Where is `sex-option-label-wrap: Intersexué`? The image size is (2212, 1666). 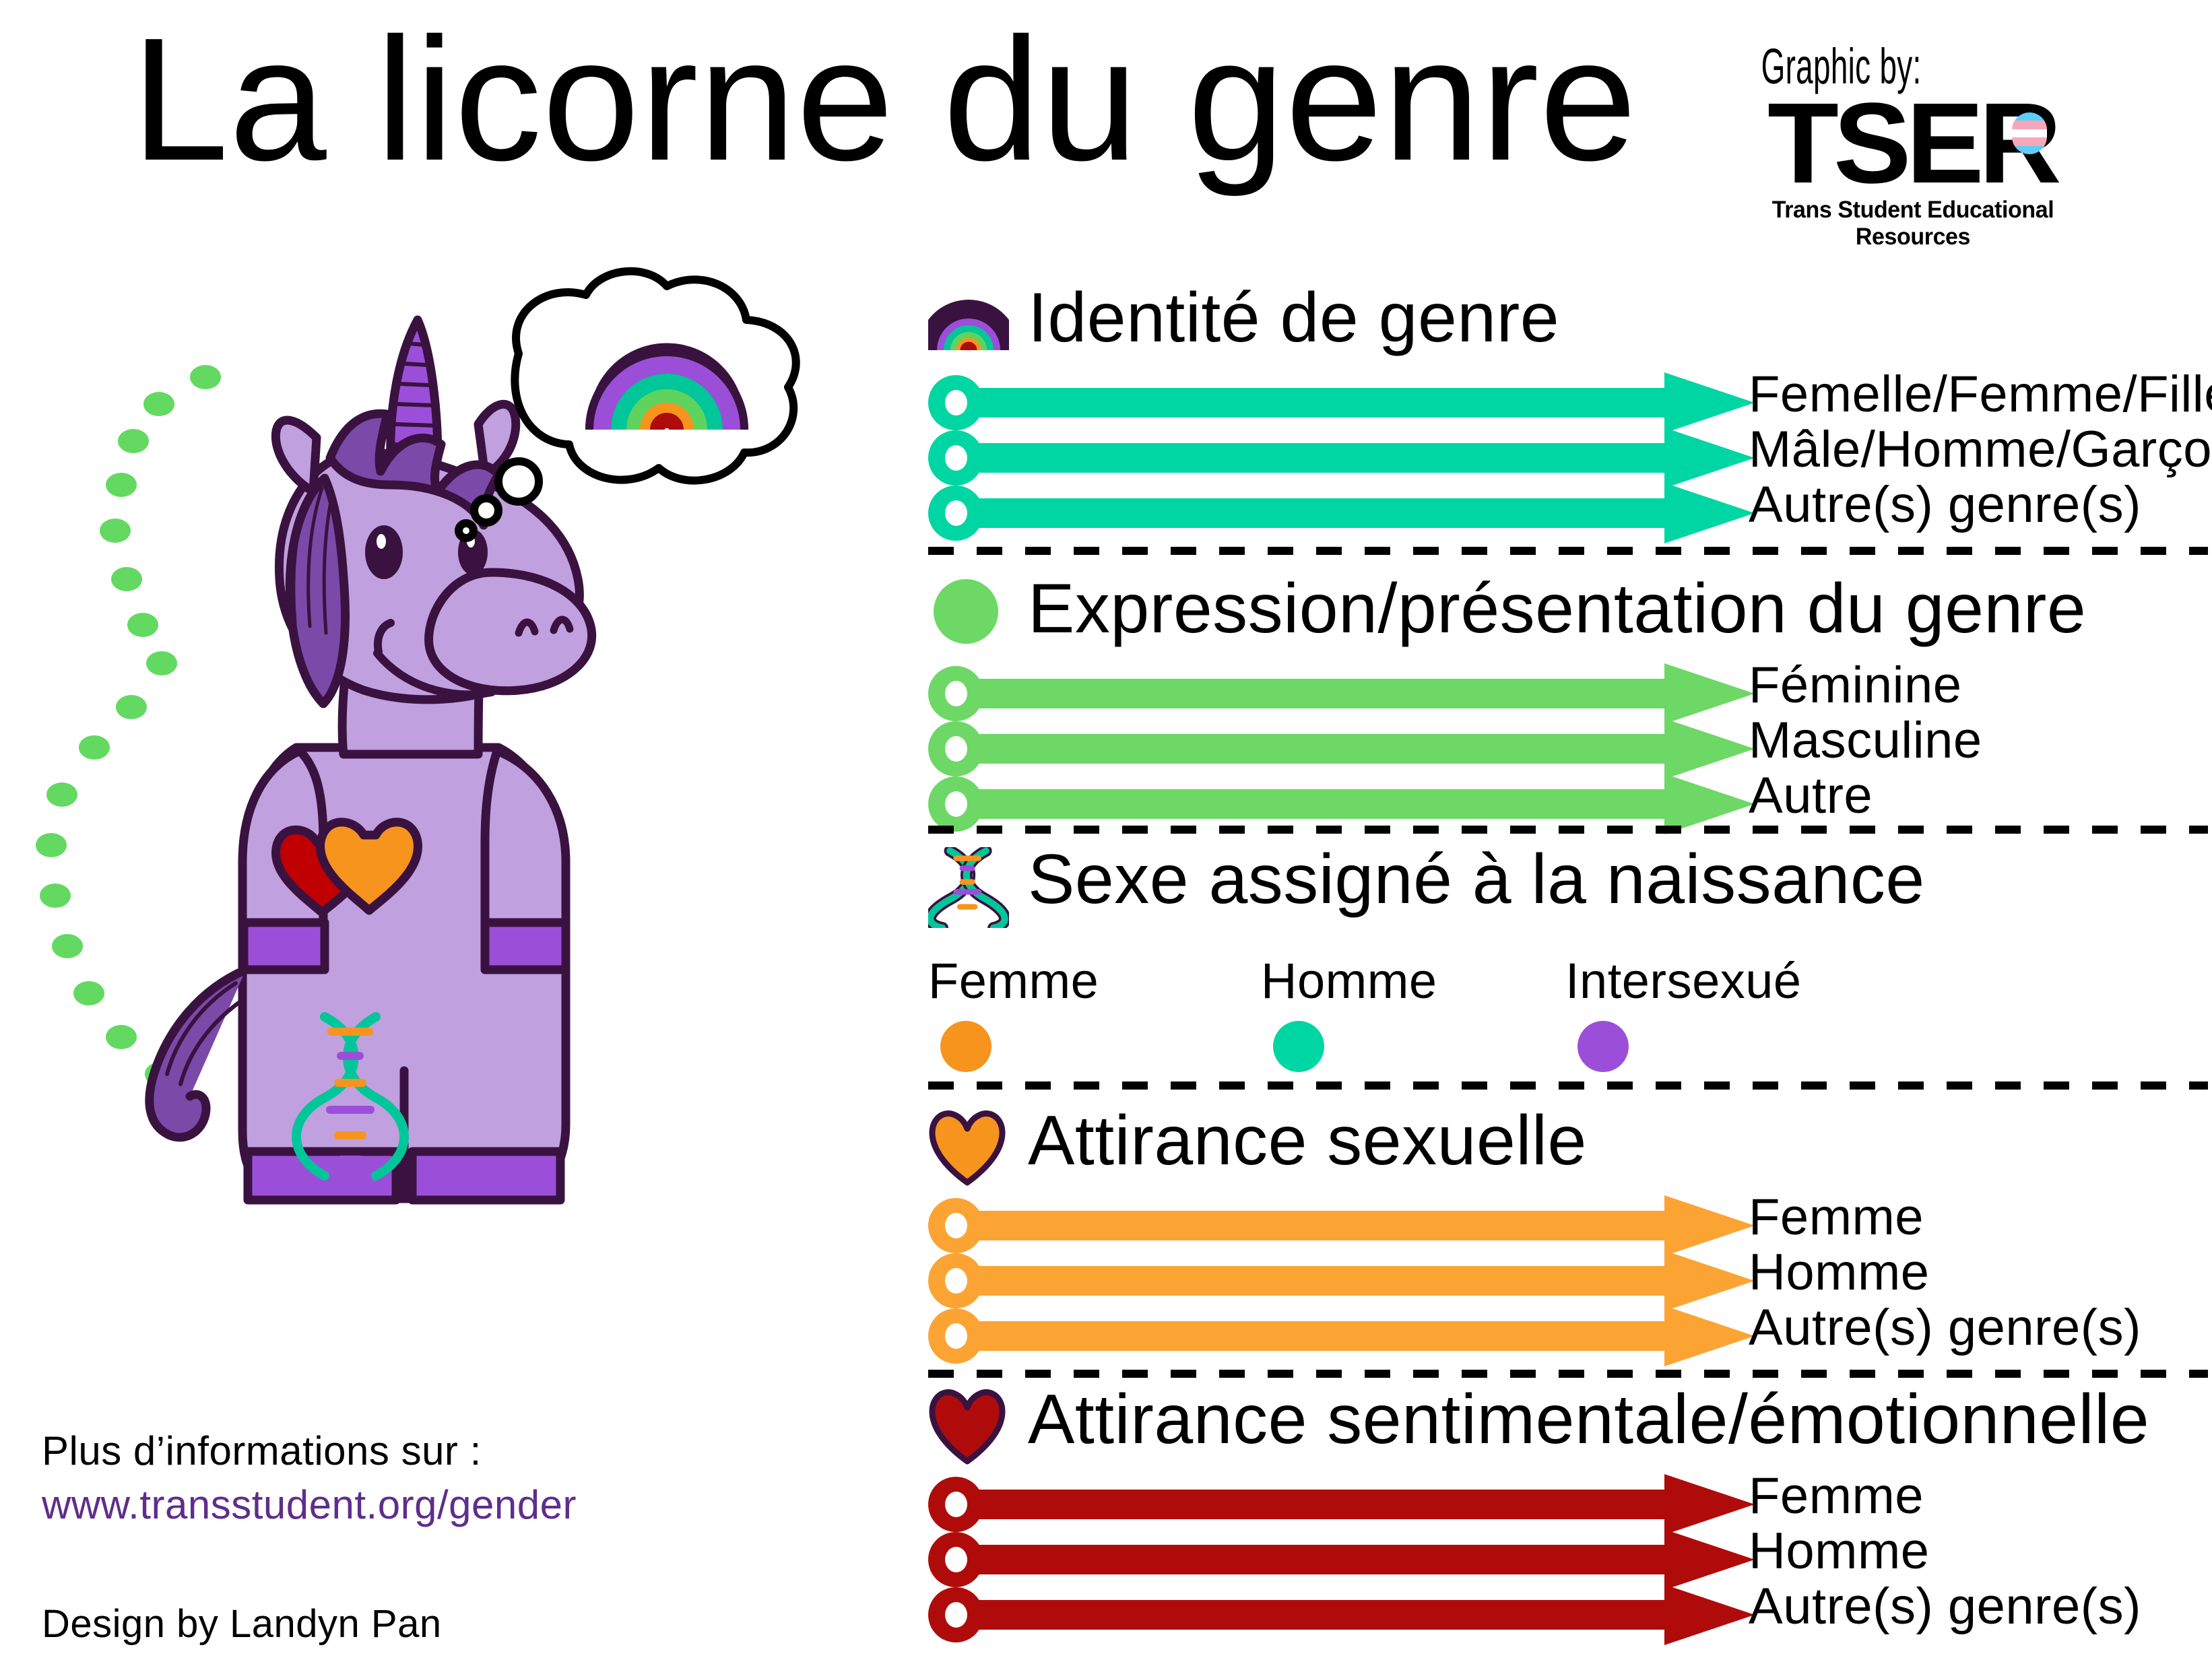
sex-option-label-wrap: Intersexué is located at coordinates (1700, 988).